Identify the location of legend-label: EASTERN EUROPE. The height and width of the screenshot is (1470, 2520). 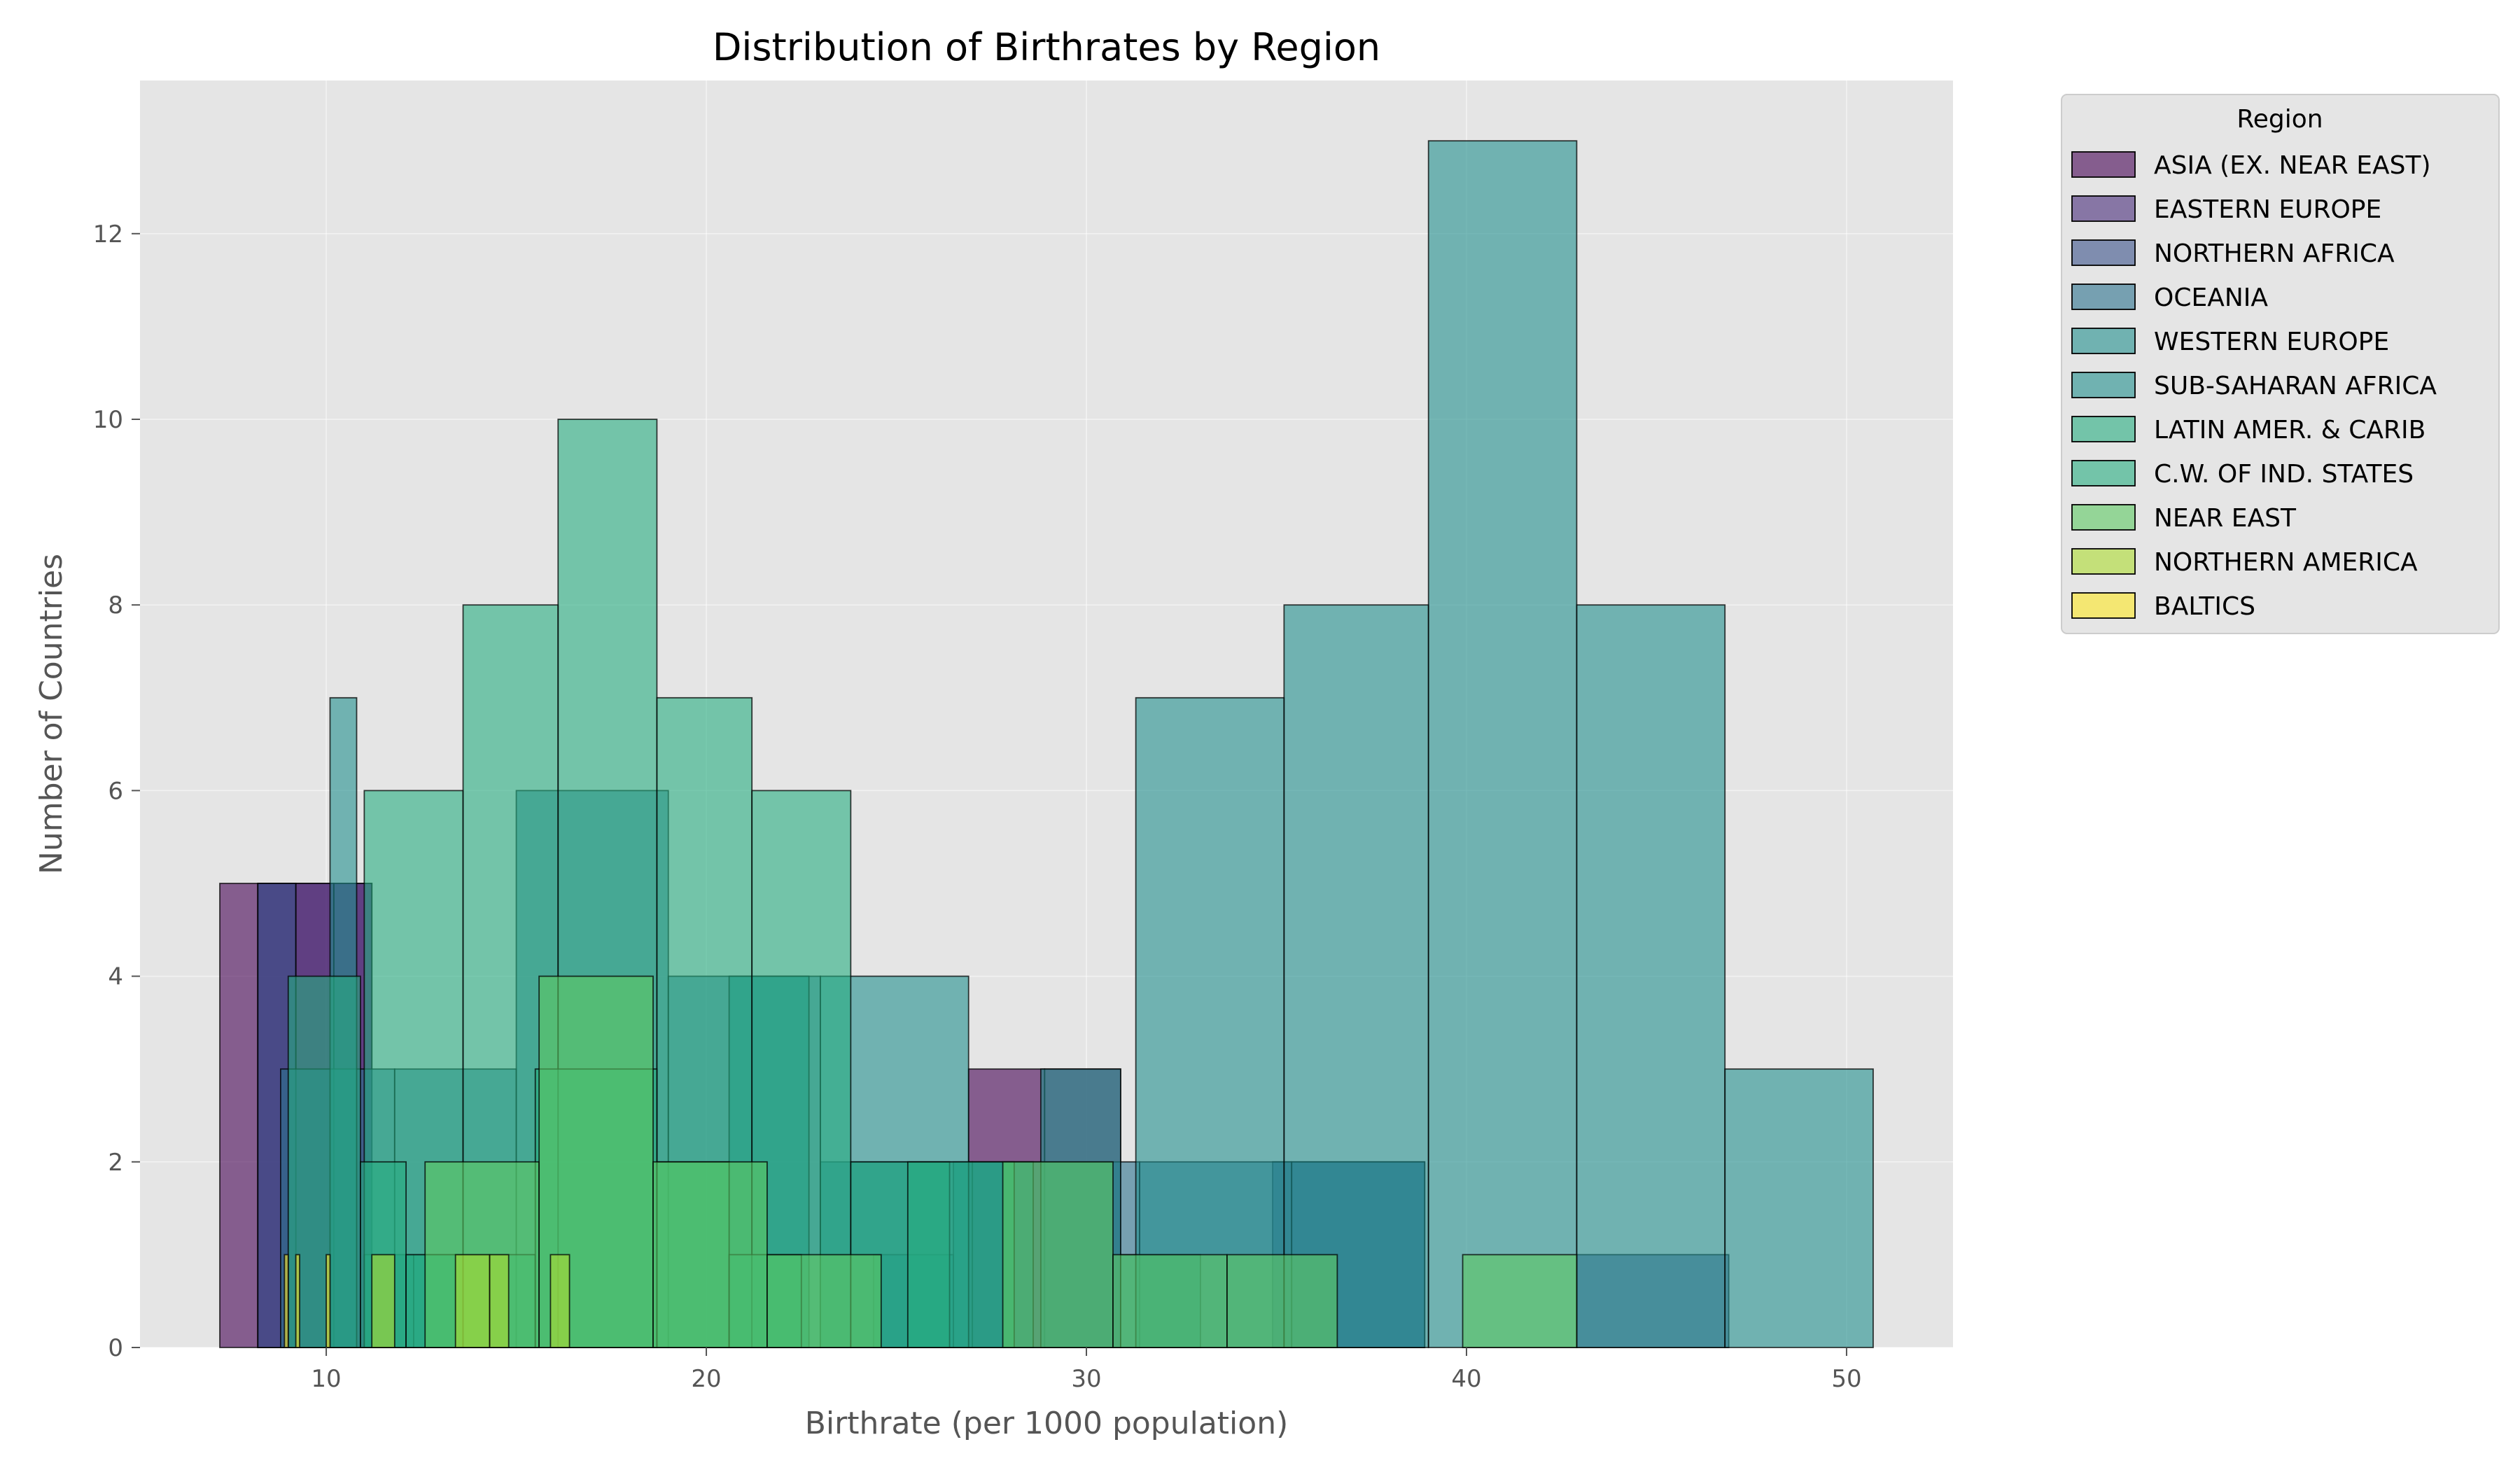
(2267, 209).